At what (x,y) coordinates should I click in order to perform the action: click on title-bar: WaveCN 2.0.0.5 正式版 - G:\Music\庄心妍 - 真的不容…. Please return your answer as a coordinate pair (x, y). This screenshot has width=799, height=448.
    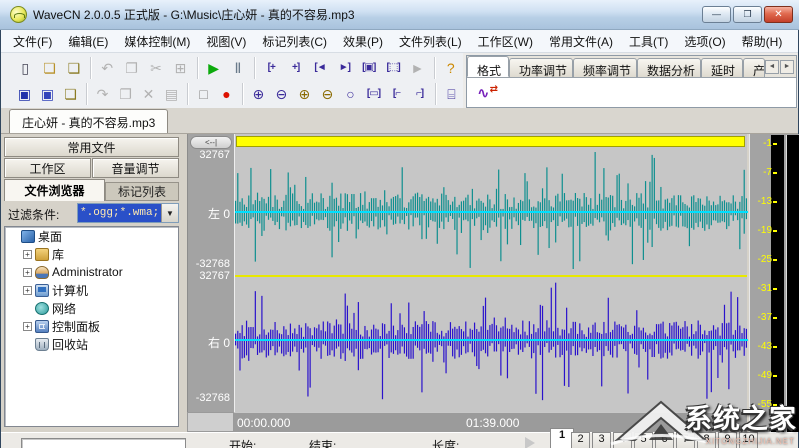
    Looking at the image, I should click on (399, 15).